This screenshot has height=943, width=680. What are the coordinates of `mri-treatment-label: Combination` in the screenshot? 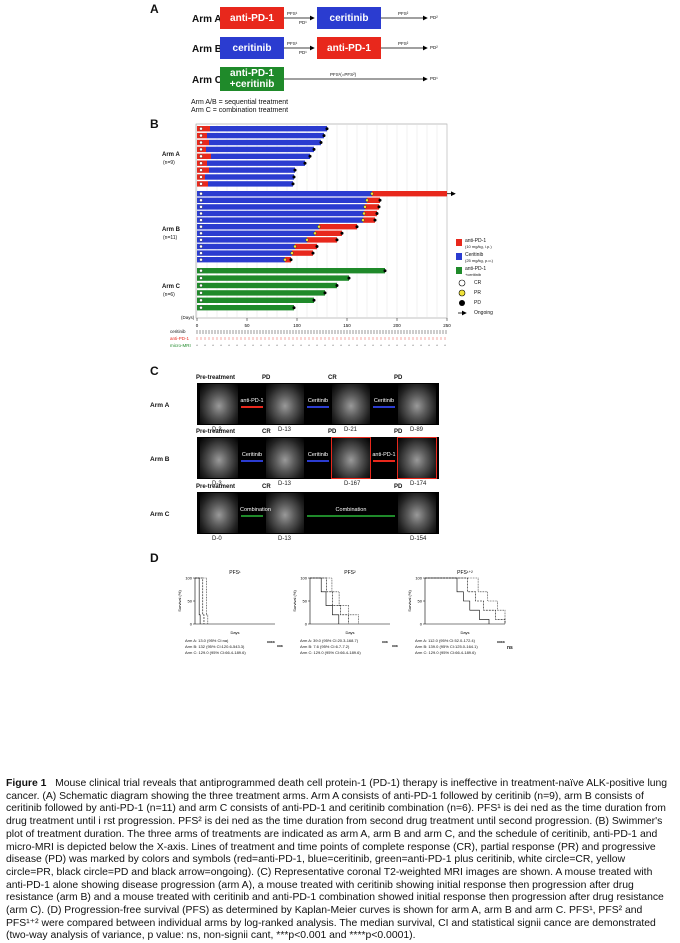 It's located at (351, 510).